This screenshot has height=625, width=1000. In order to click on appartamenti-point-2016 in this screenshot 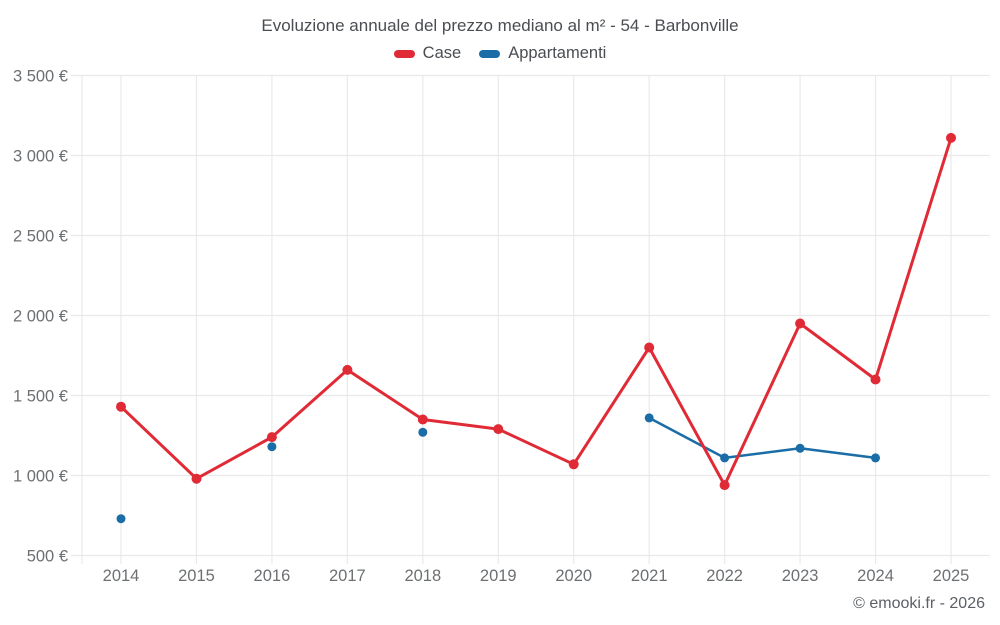, I will do `click(272, 447)`.